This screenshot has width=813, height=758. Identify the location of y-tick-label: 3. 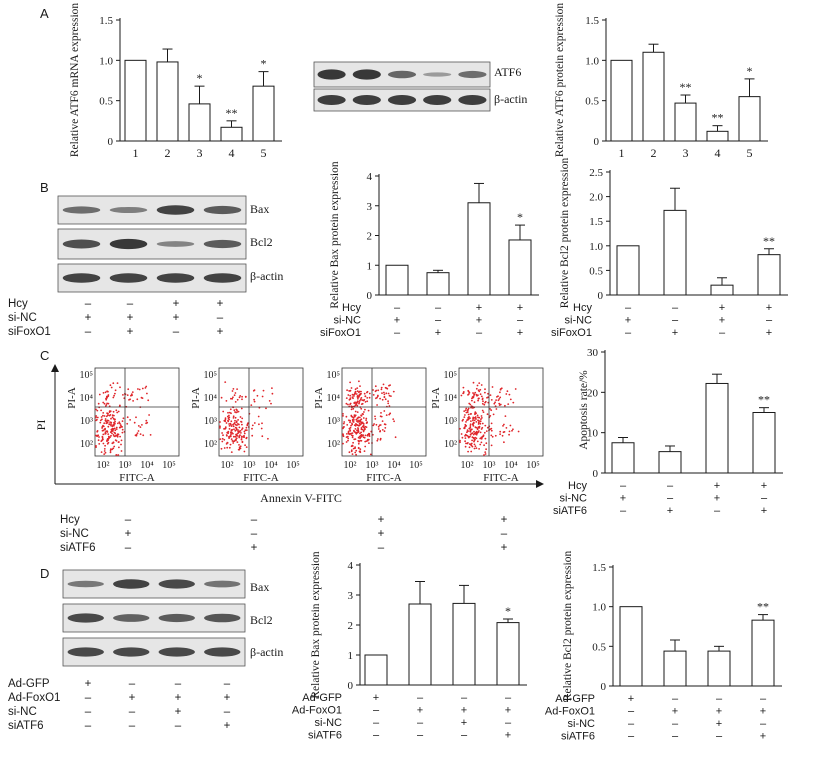
(351, 596).